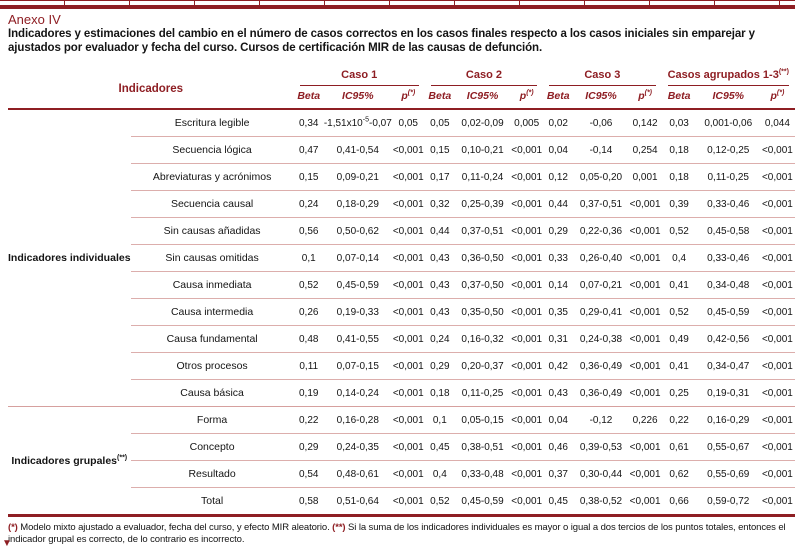 The width and height of the screenshot is (795, 550). Describe the element at coordinates (558, 123) in the screenshot. I see `value-cell: 0,02` at that location.